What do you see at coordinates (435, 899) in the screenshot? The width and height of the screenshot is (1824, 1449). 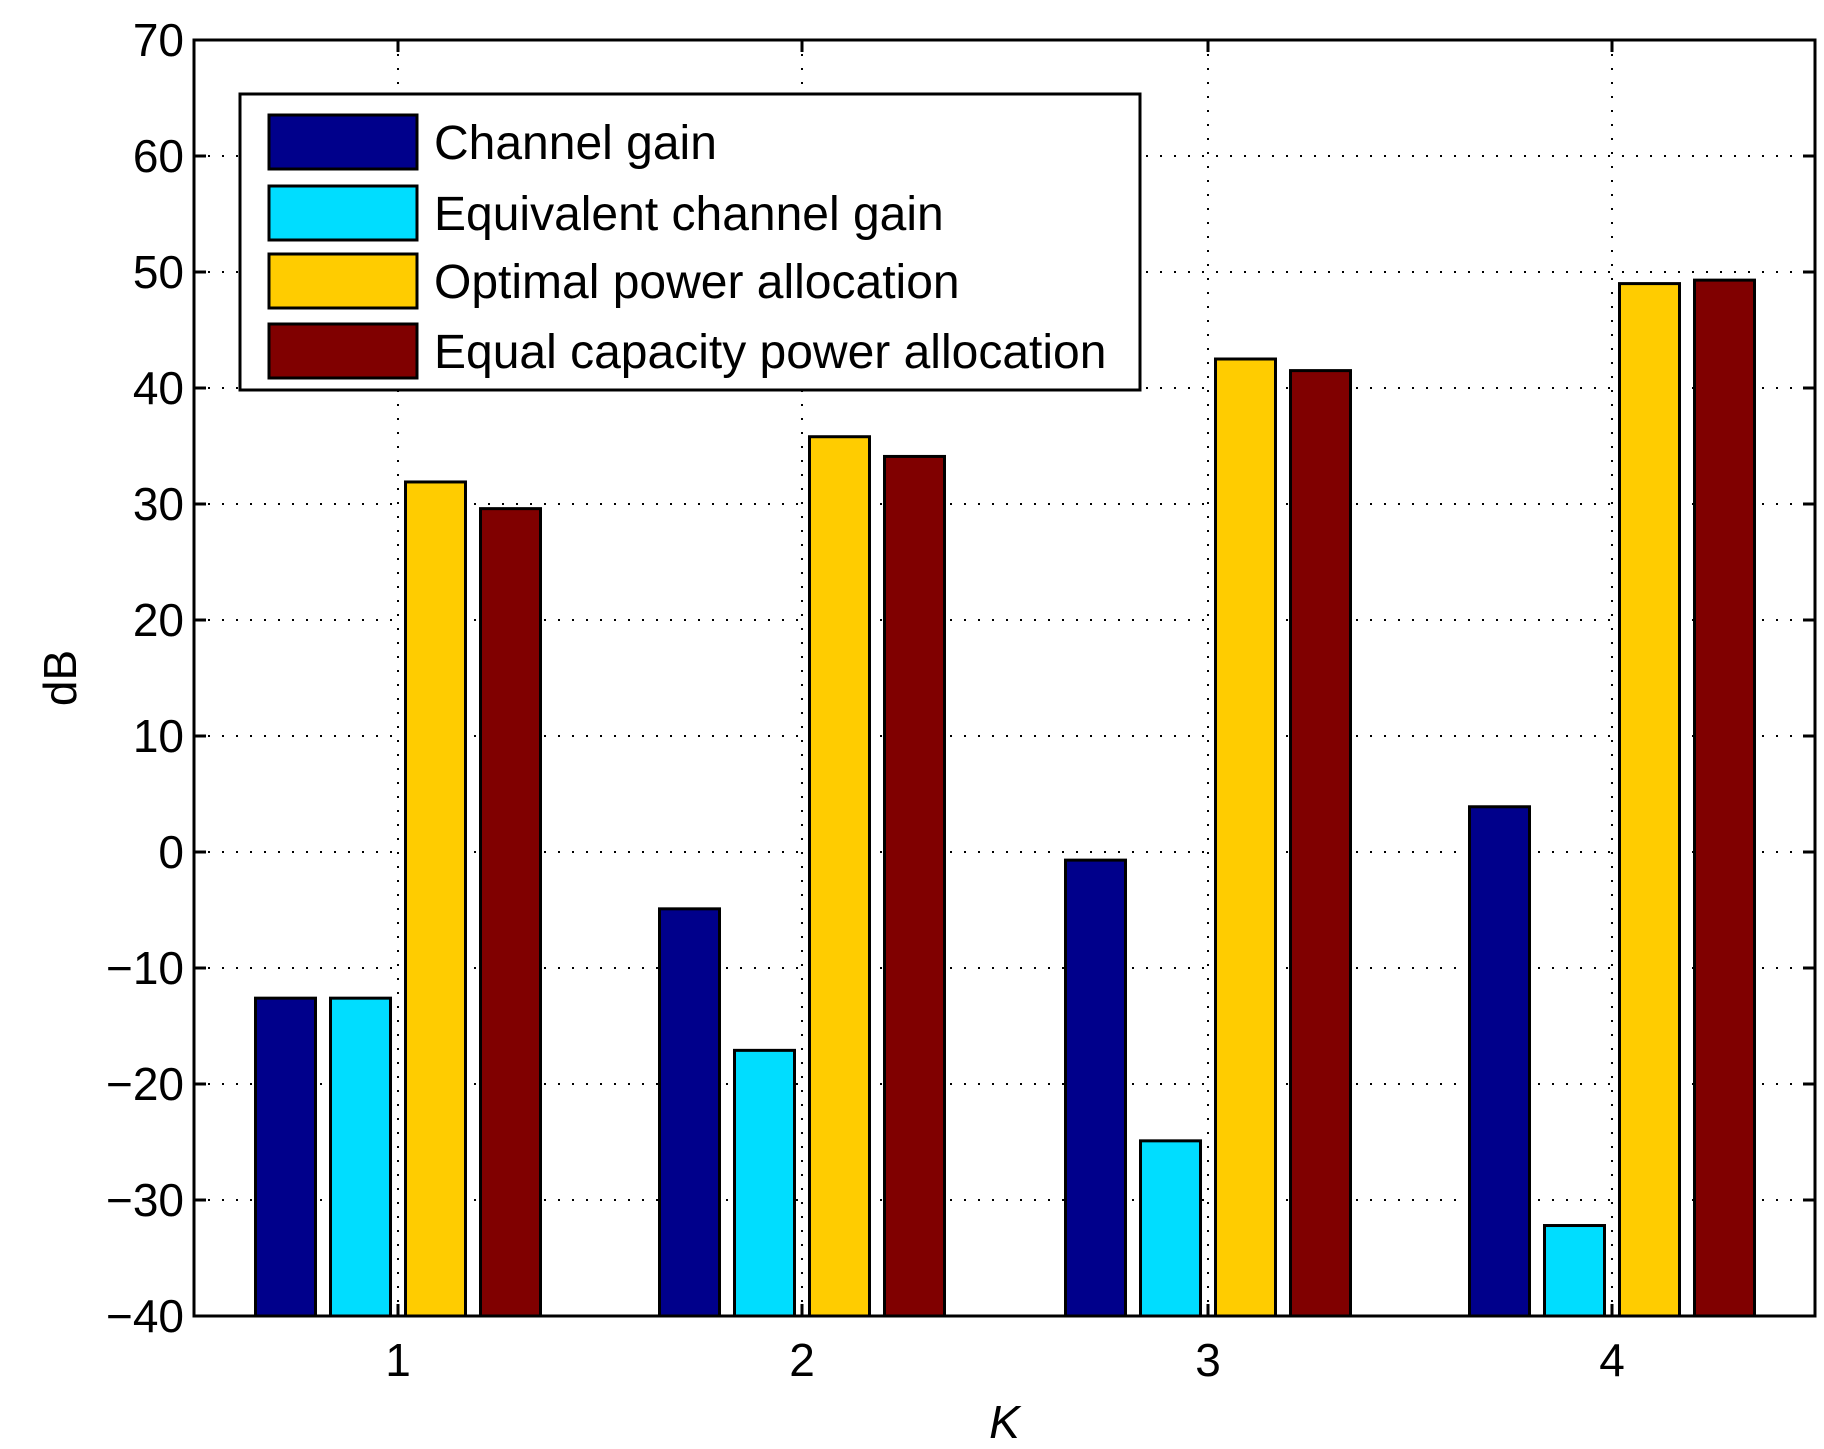 I see `bar-optimal-power-allocation-k1` at bounding box center [435, 899].